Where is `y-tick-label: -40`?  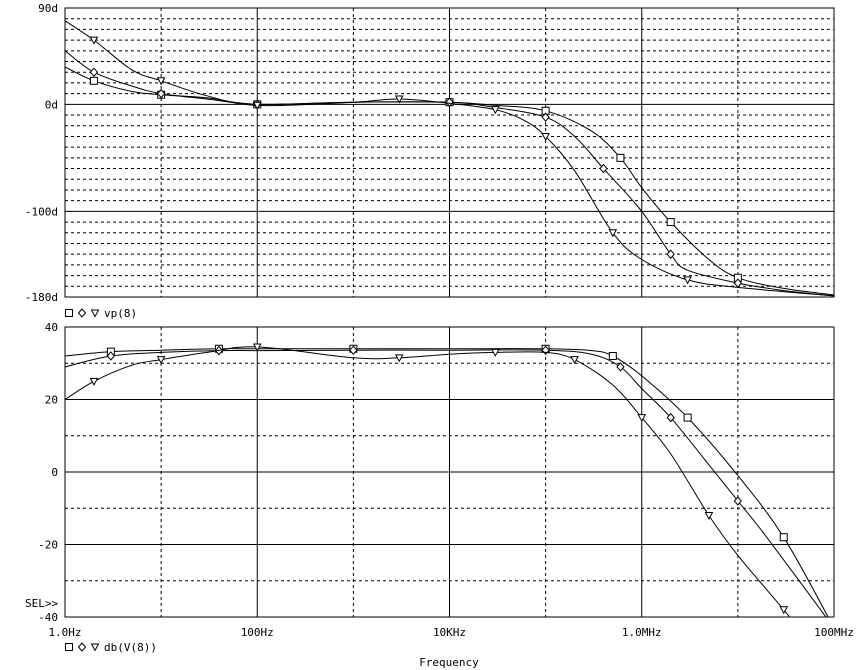 y-tick-label: -40 is located at coordinates (48, 617).